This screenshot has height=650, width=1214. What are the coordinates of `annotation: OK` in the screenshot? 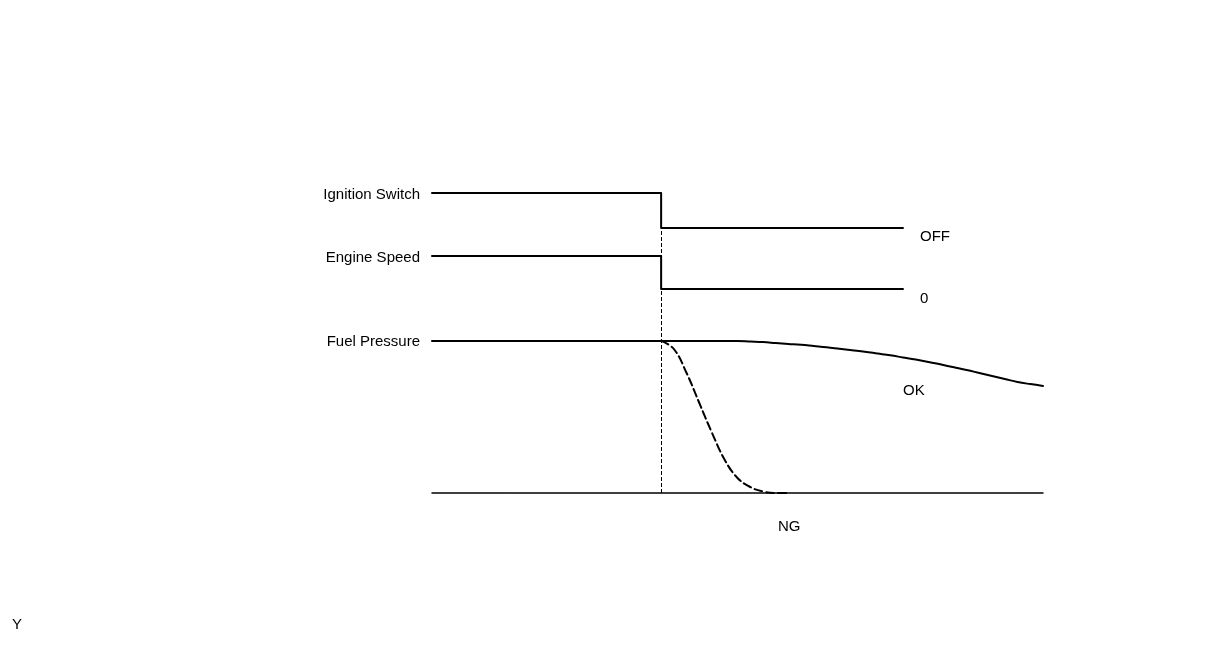 It's located at (914, 389).